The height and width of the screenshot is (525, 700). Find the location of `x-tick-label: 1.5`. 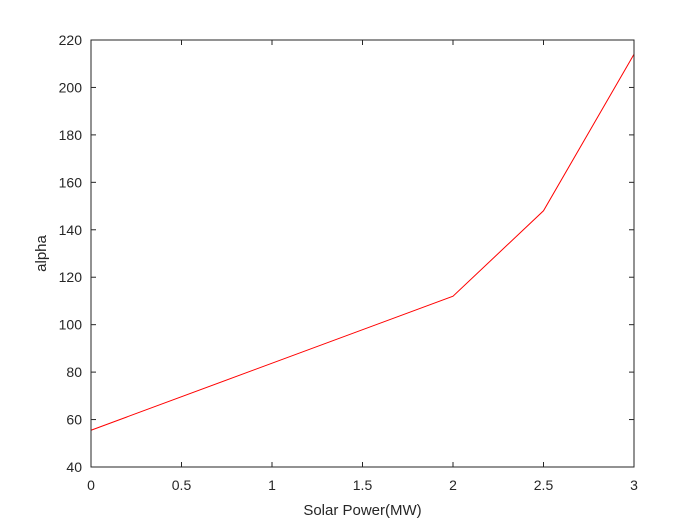

x-tick-label: 1.5 is located at coordinates (363, 485).